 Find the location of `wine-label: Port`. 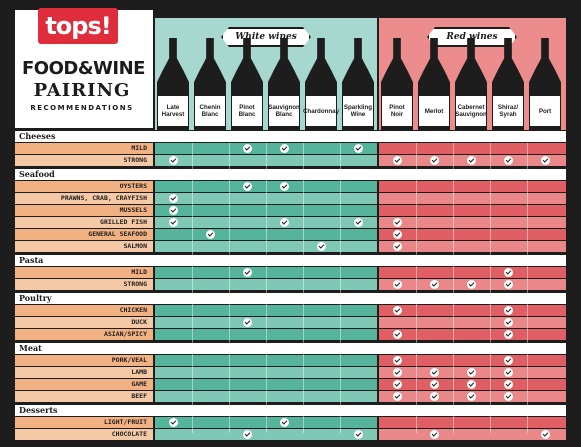

wine-label: Port is located at coordinates (545, 111).